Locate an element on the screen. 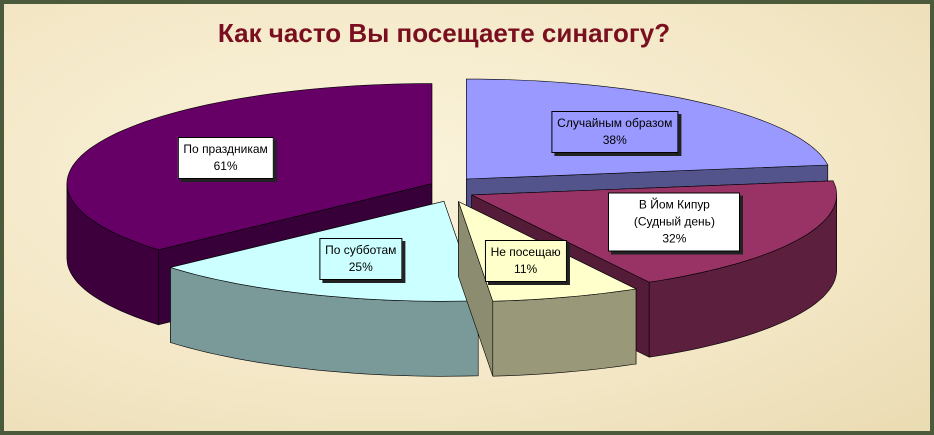 The width and height of the screenshot is (934, 435). data-label: По субботам 25% is located at coordinates (361, 258).